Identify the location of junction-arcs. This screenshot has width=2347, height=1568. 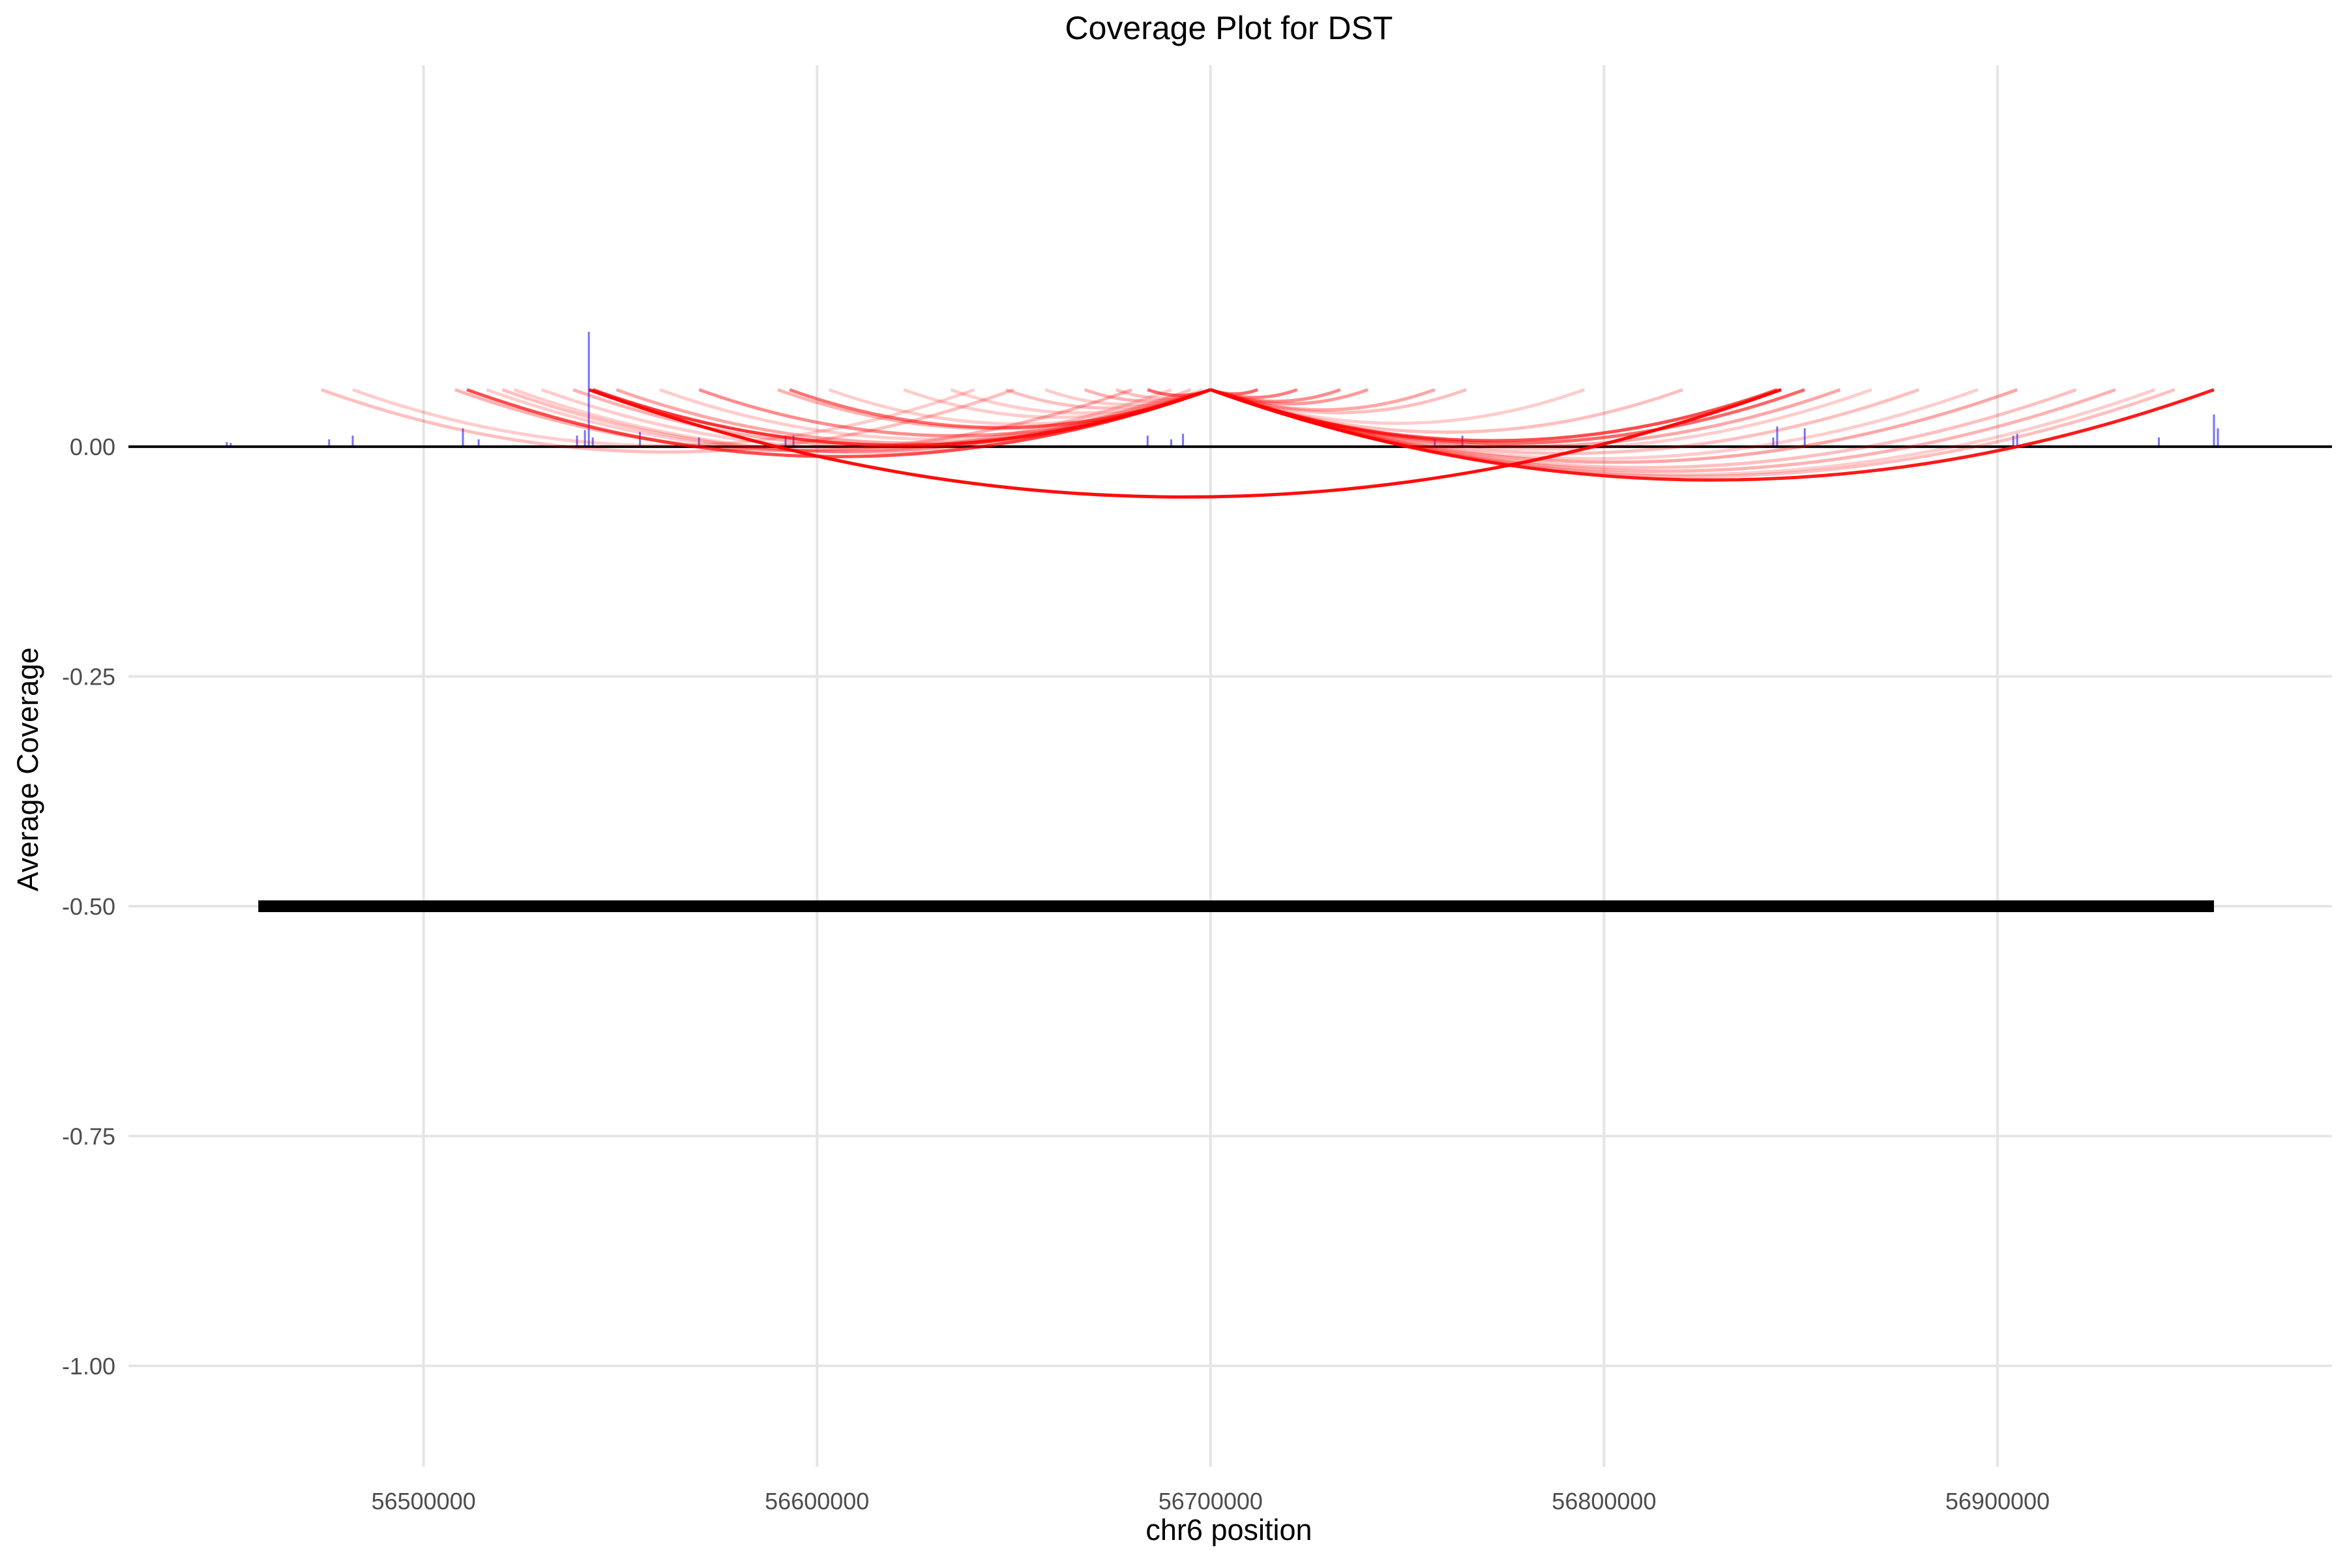
(1267, 444).